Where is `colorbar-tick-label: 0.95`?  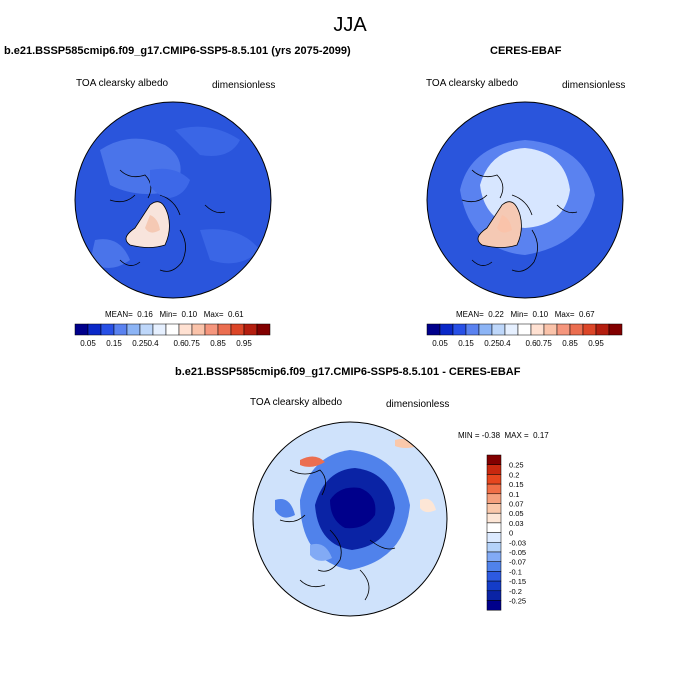 colorbar-tick-label: 0.95 is located at coordinates (244, 343).